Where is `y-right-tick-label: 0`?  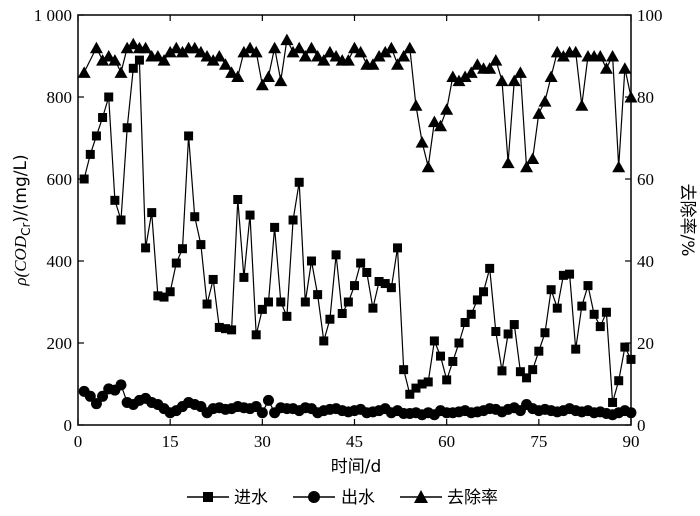
y-right-tick-label: 0 is located at coordinates (641, 425).